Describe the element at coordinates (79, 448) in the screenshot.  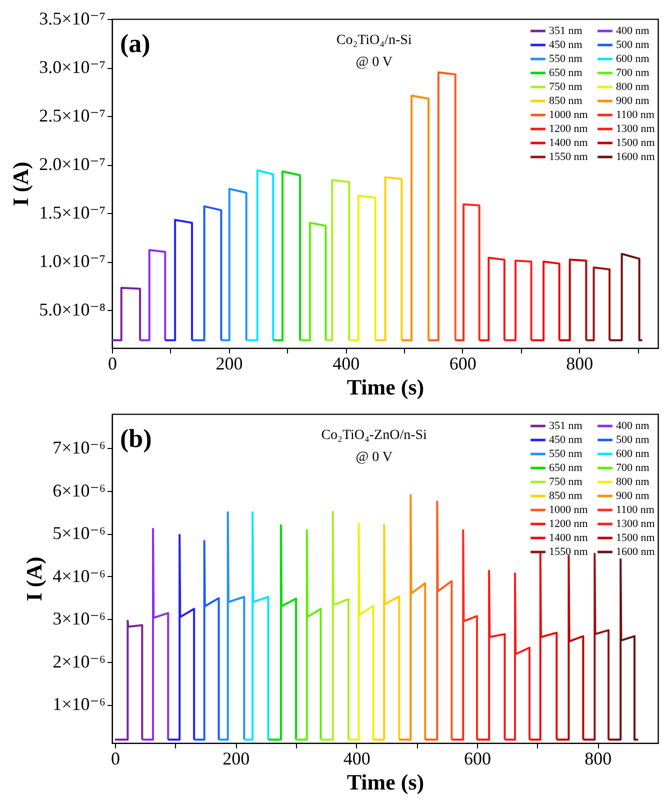
I see `y-tick-label: 7×10⁻⁶` at that location.